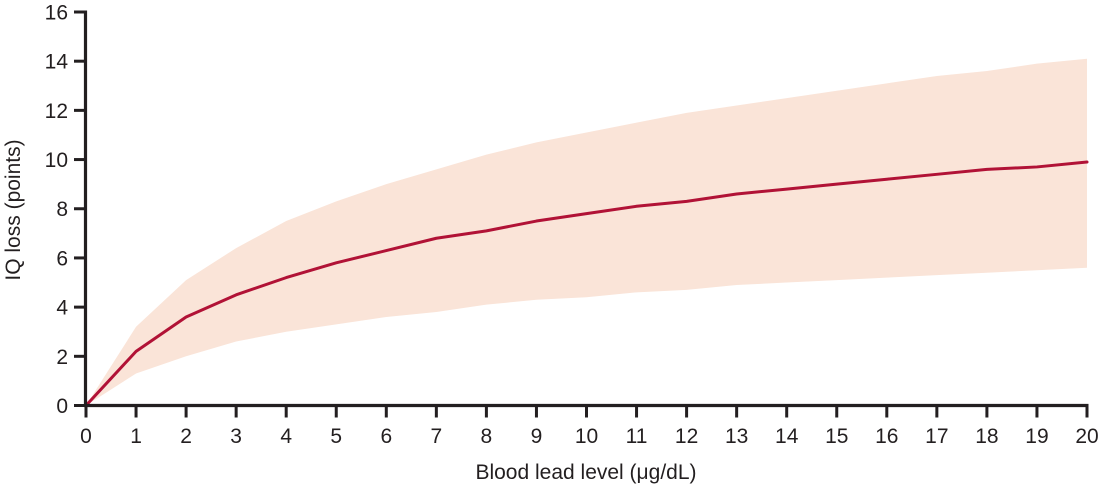  What do you see at coordinates (56, 111) in the screenshot?
I see `y-tick-label: 12` at bounding box center [56, 111].